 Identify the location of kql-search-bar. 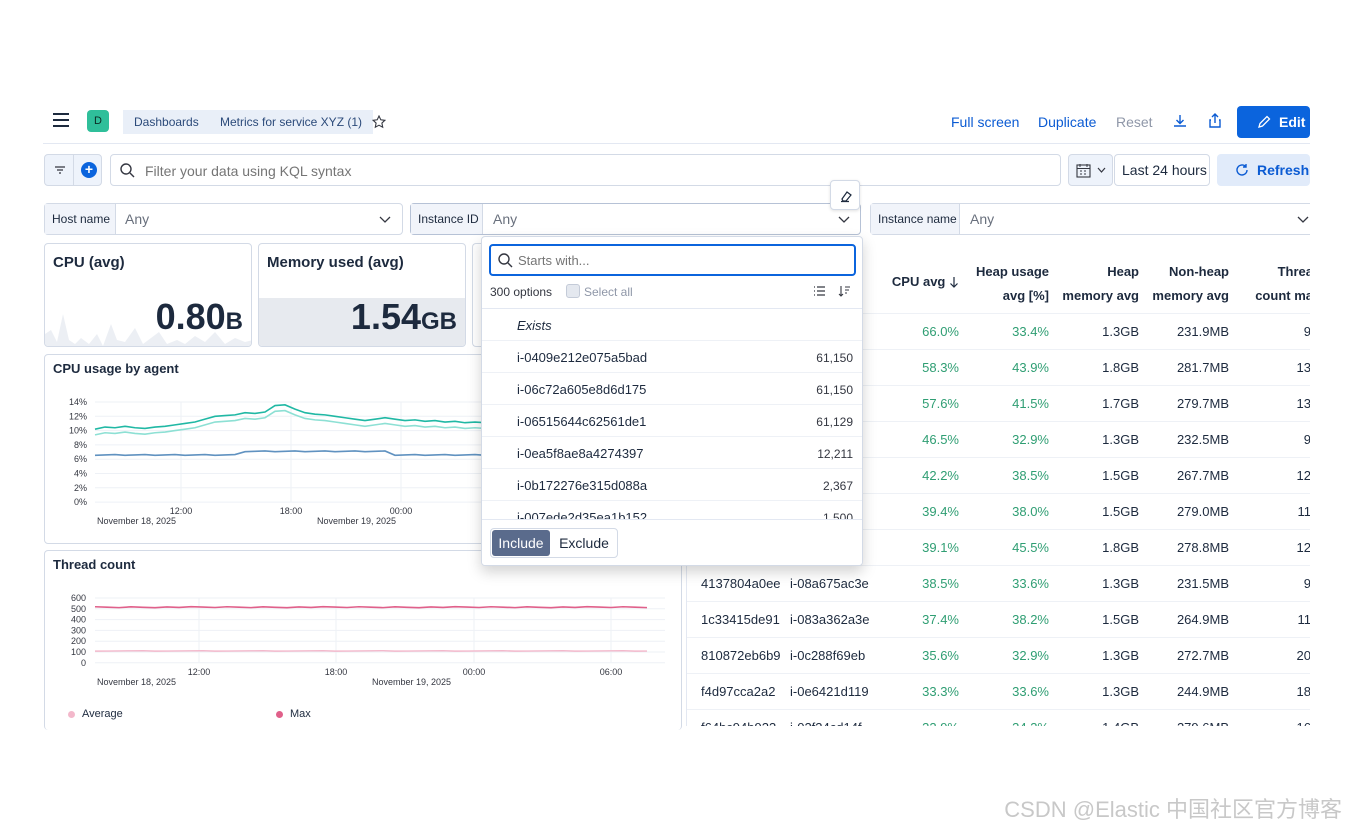
(585, 170).